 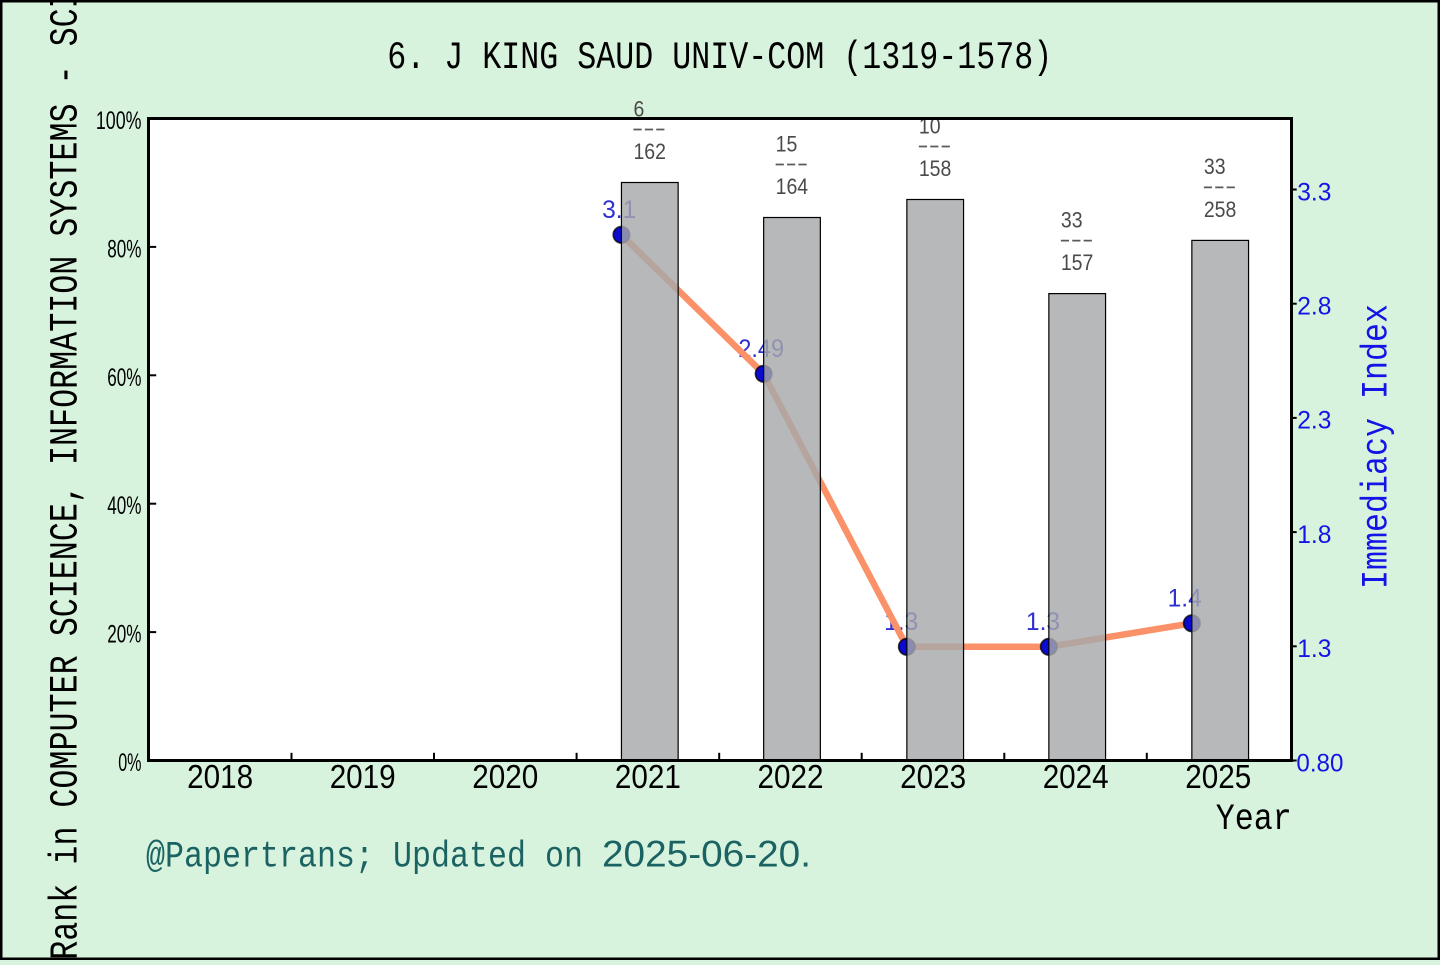 What do you see at coordinates (67, 922) in the screenshot?
I see `svg-text: Rank` at bounding box center [67, 922].